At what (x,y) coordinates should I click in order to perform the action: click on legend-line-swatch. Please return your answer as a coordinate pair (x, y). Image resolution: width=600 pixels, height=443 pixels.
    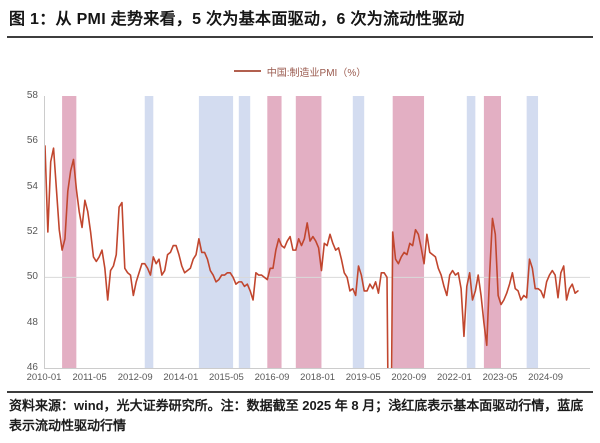
    Looking at the image, I should click on (247, 71).